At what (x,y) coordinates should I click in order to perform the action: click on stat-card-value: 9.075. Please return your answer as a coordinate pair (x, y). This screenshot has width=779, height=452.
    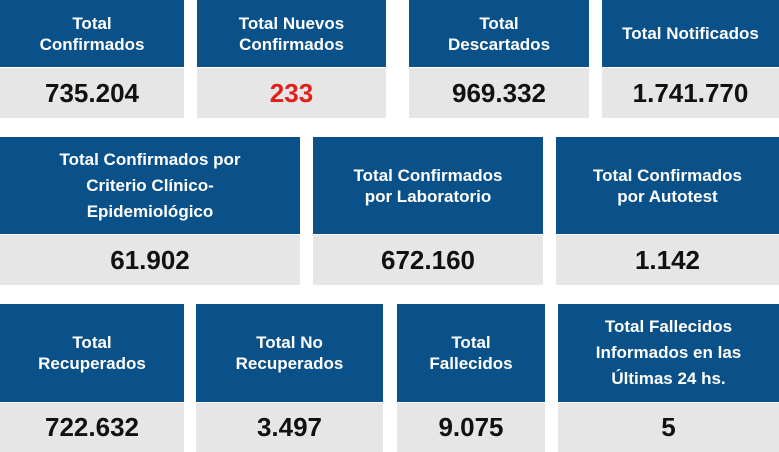
    Looking at the image, I should click on (471, 427).